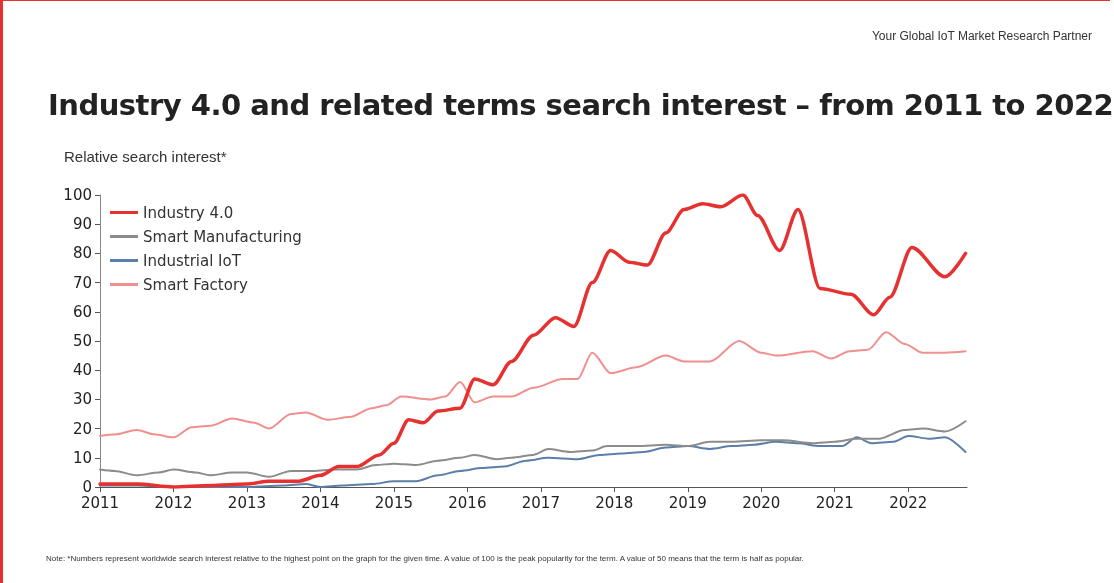 The width and height of the screenshot is (1114, 583). I want to click on y-tick-label: 10, so click(82, 457).